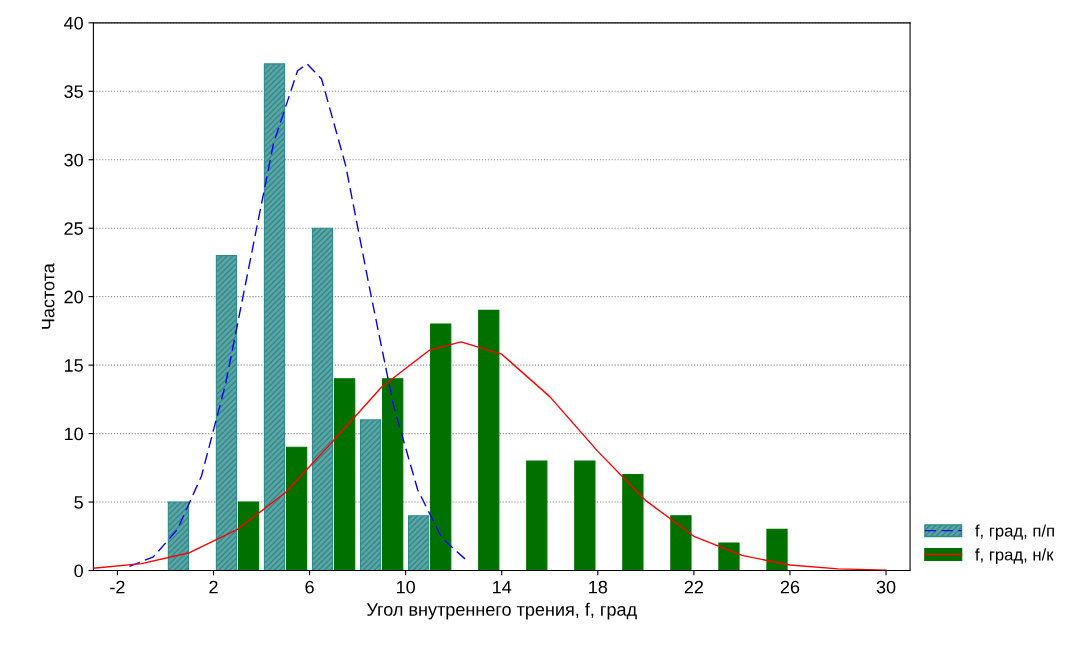 This screenshot has height=652, width=1086. I want to click on y-tick-label: 35, so click(73, 91).